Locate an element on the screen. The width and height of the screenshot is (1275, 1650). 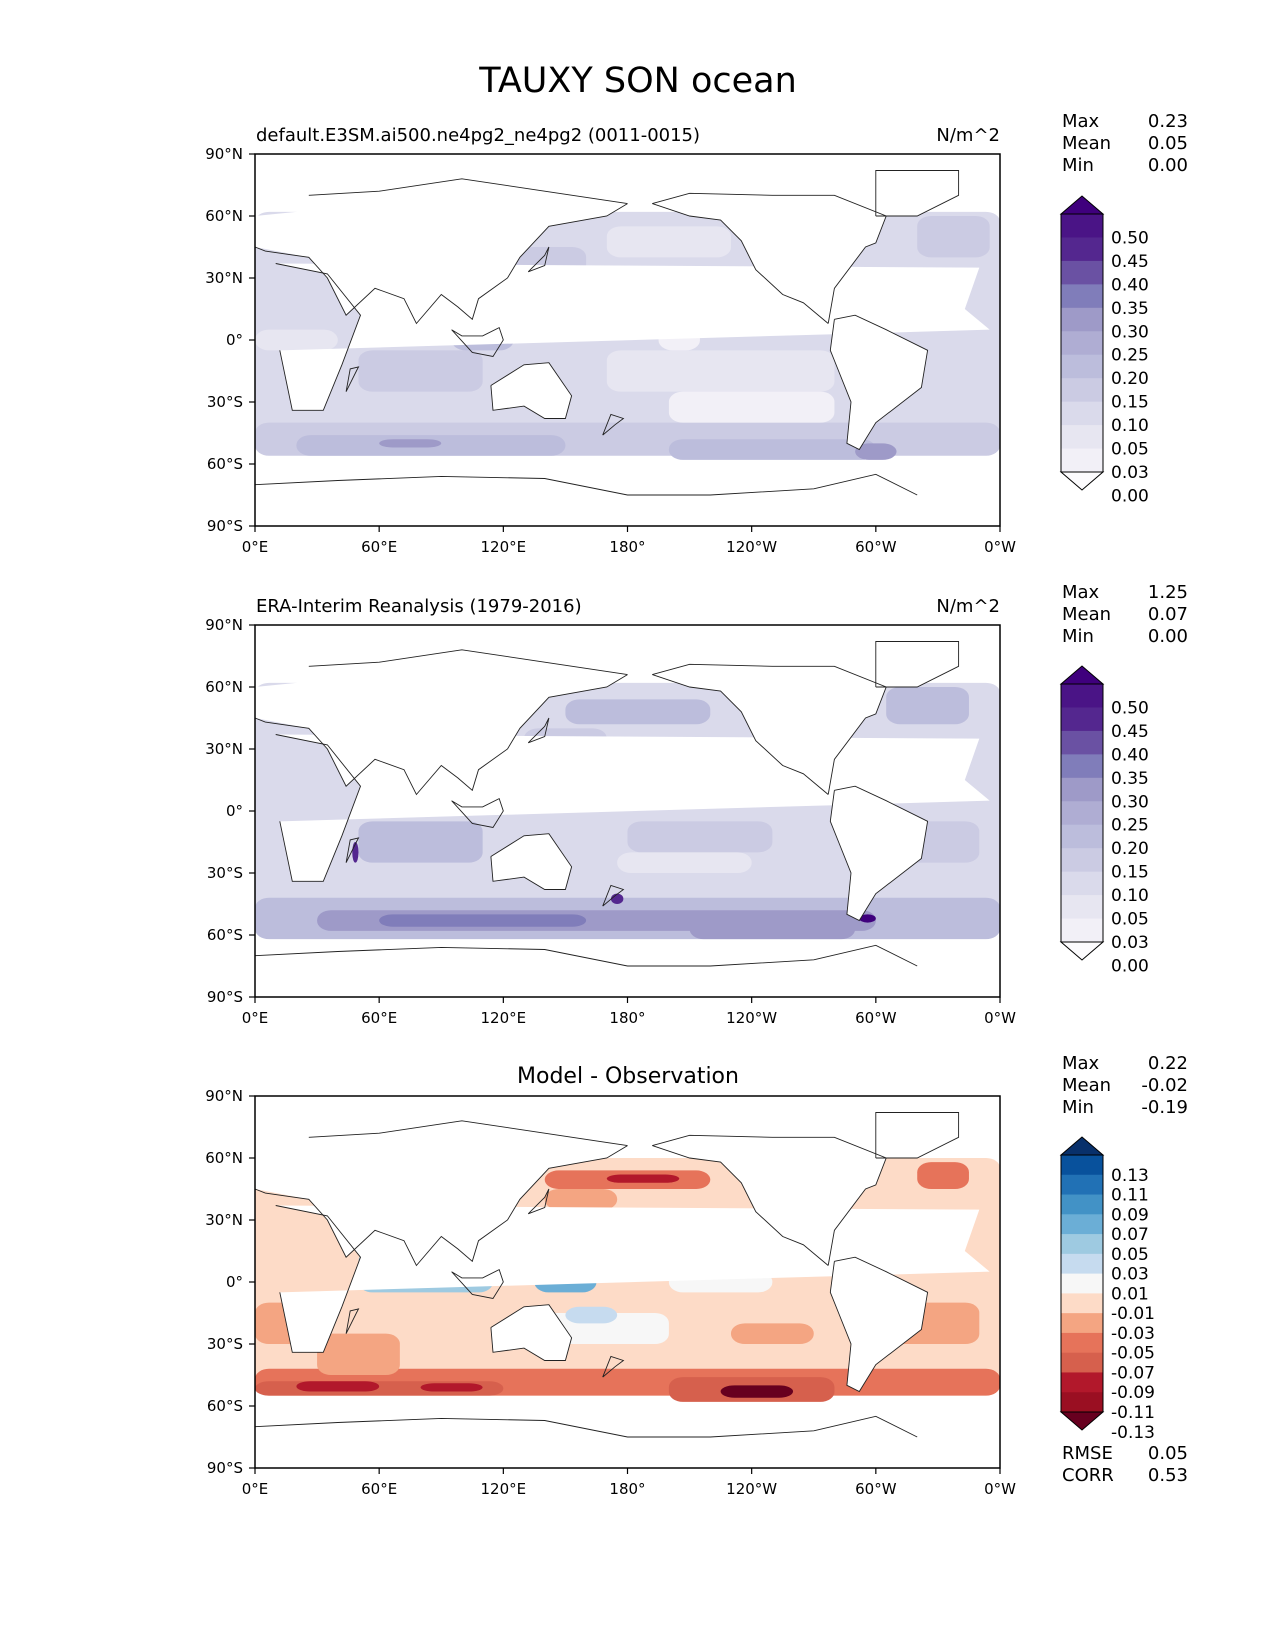
colorbar-tick-label: 0.03 is located at coordinates (1130, 943).